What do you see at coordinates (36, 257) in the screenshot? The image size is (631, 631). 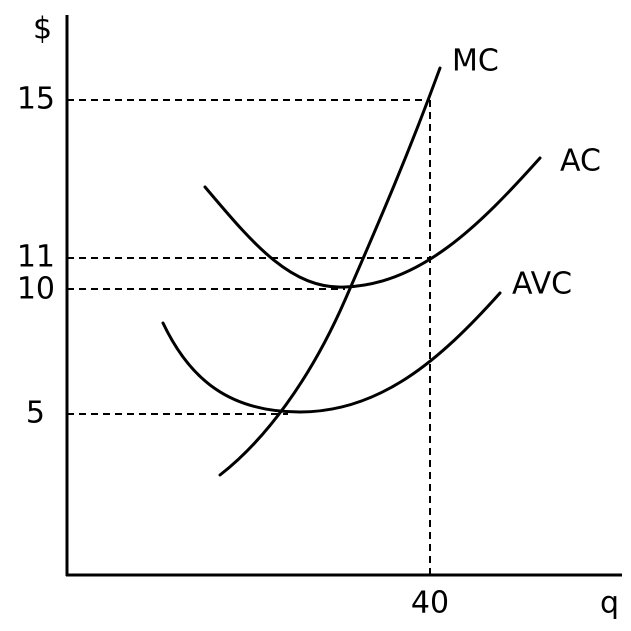 I see `y-level-label: 11` at bounding box center [36, 257].